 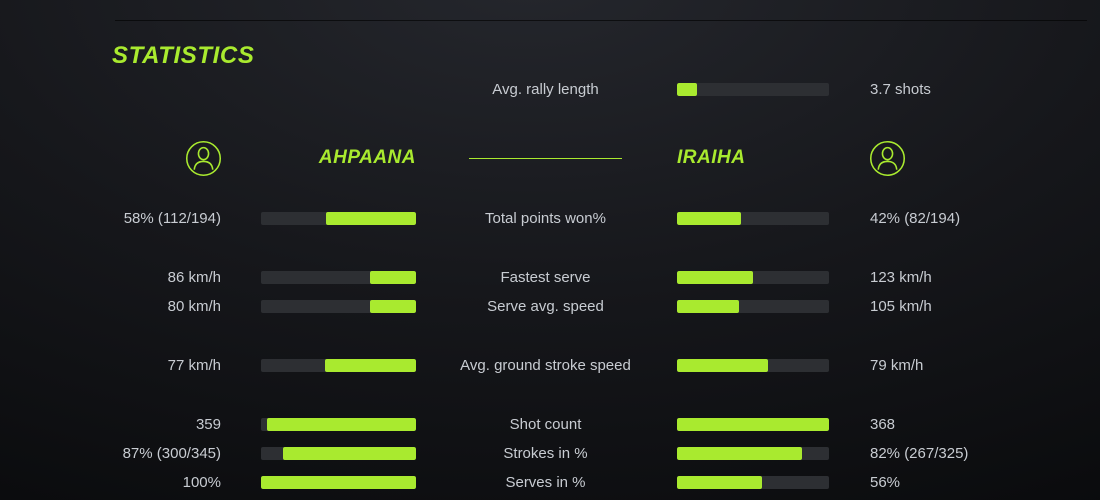 What do you see at coordinates (545, 424) in the screenshot?
I see `stat-label: Shot count` at bounding box center [545, 424].